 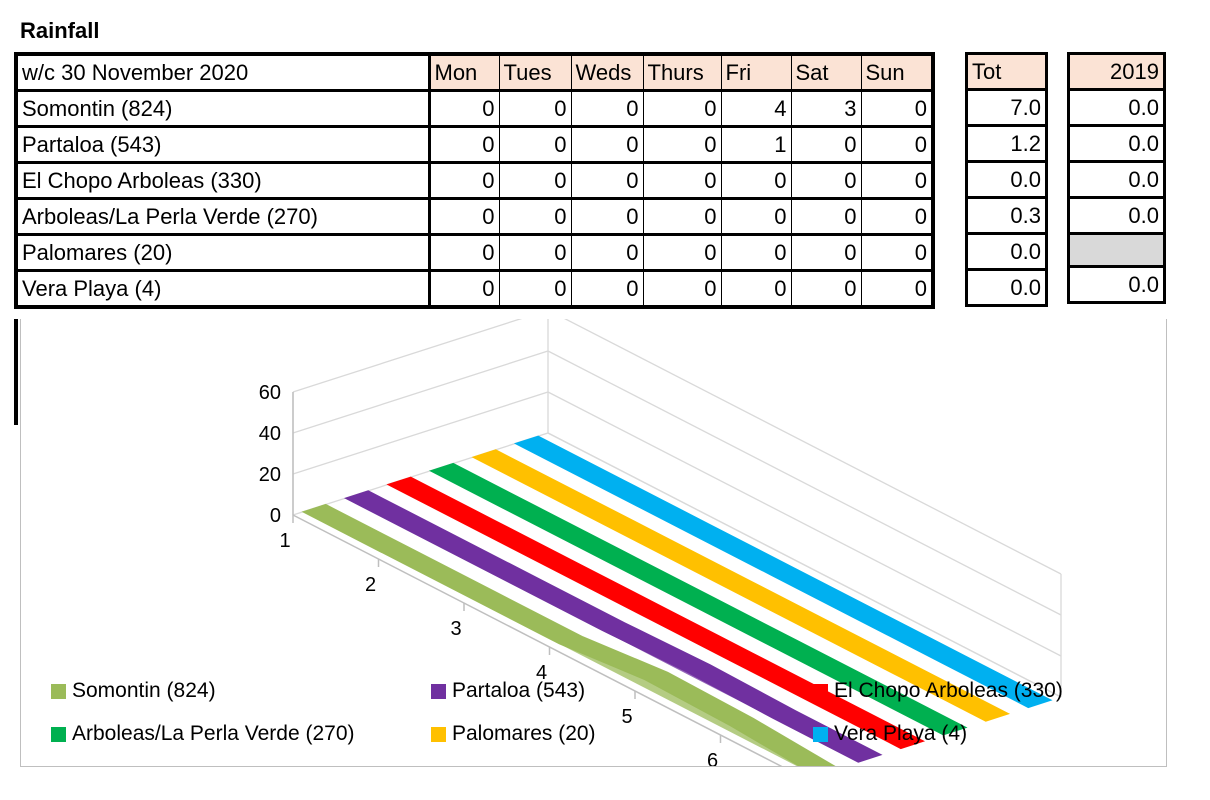 I want to click on station-name: Somontin (824), so click(x=223, y=108).